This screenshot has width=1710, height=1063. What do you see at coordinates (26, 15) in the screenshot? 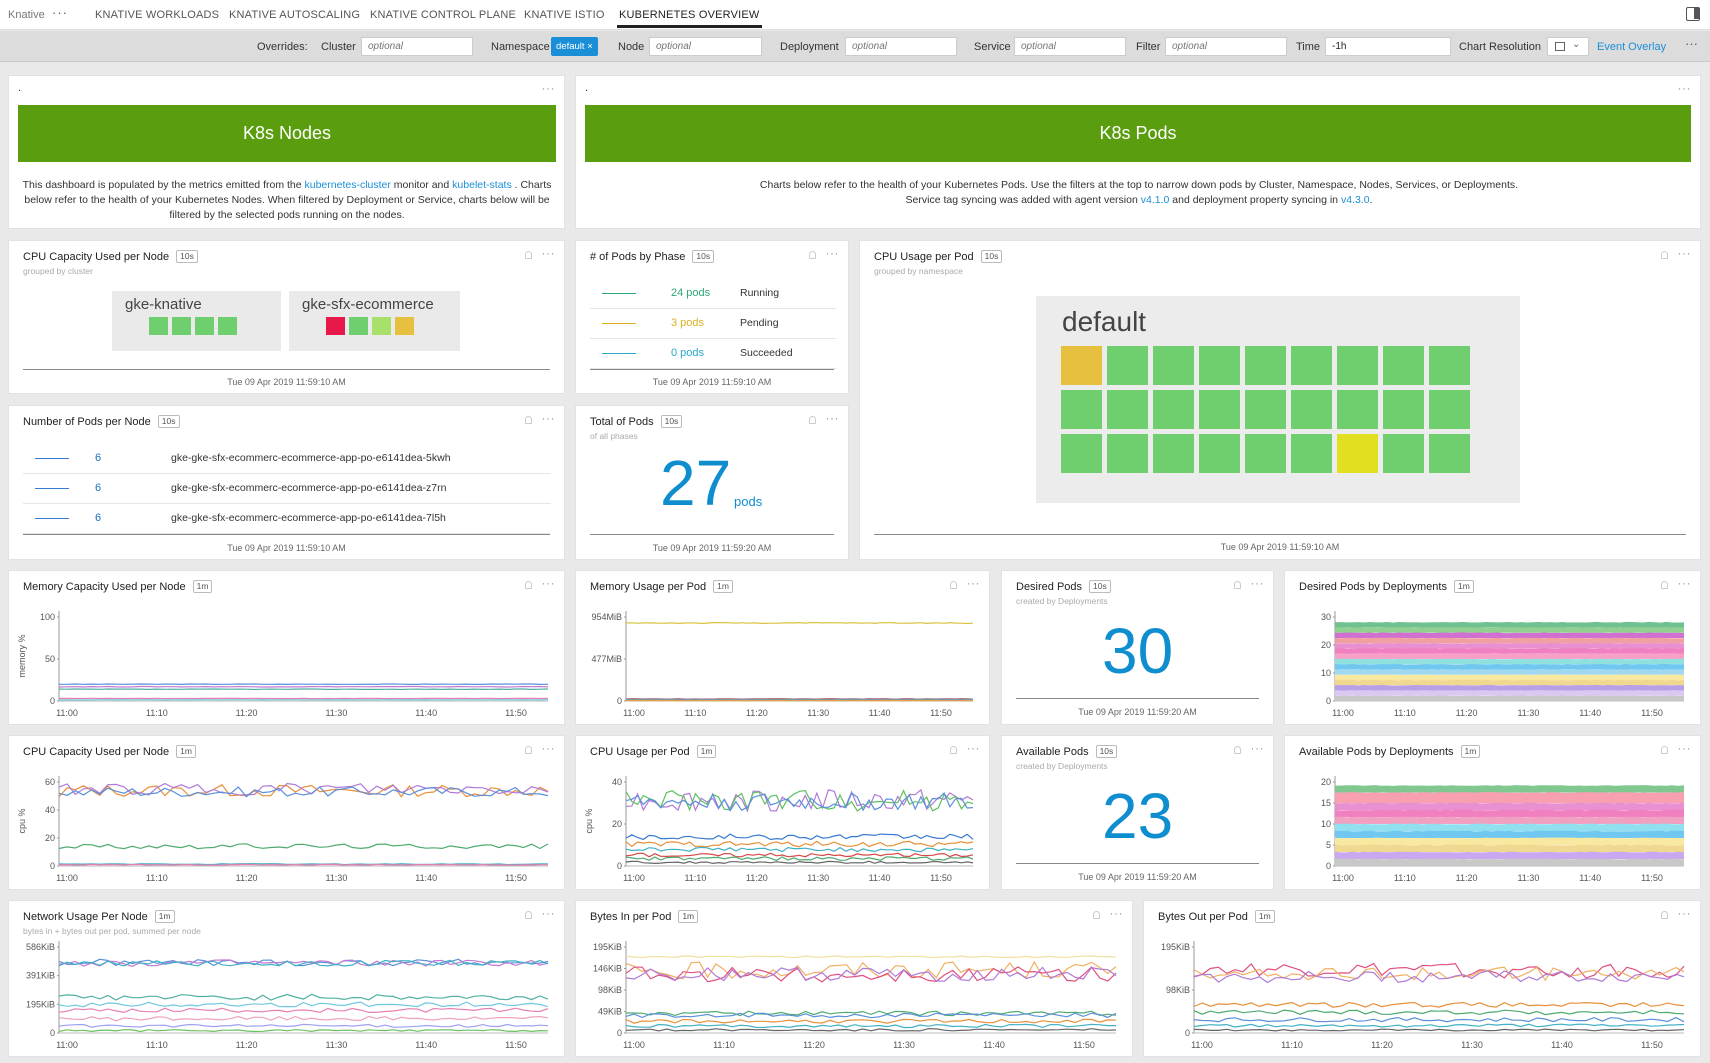
I see `dashboard-group-name: Knative` at bounding box center [26, 15].